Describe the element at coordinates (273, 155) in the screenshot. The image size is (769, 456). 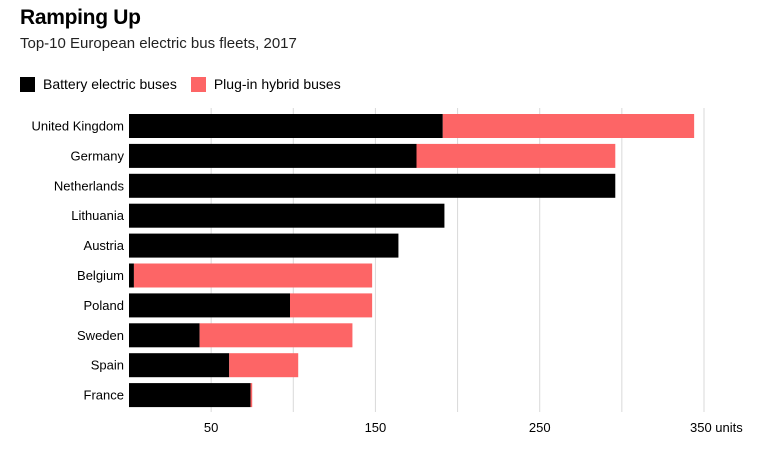
I see `bar-germany-battery` at that location.